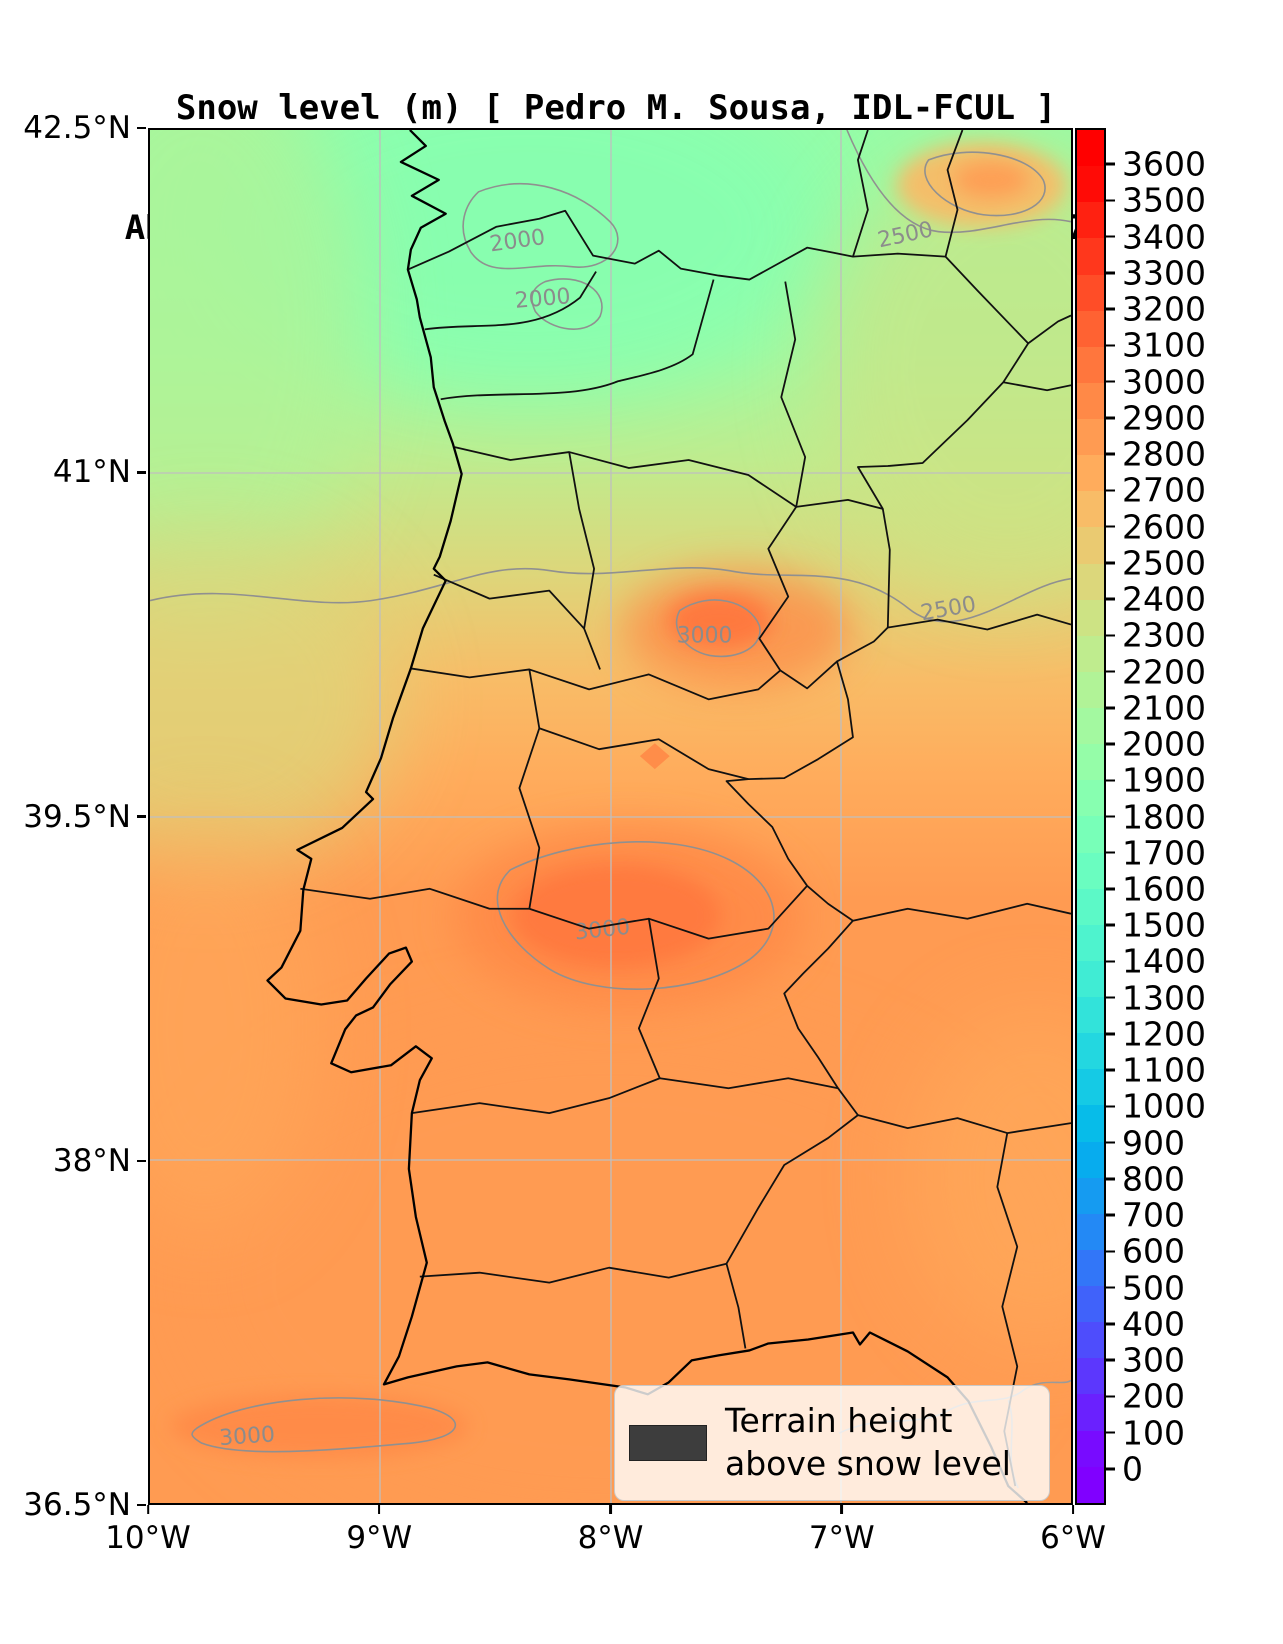 This screenshot has width=1283, height=1644. Describe the element at coordinates (1164, 1106) in the screenshot. I see `colorbar-tick-label: 1000` at that location.